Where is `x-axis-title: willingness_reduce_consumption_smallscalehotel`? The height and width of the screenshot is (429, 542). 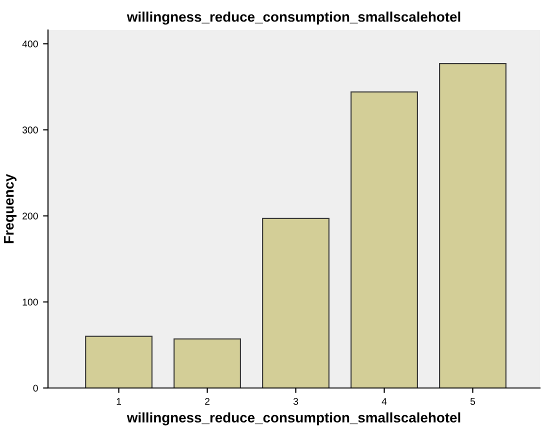 x-axis-title: willingness_reduce_consumption_smallscalehotel is located at coordinates (293, 419).